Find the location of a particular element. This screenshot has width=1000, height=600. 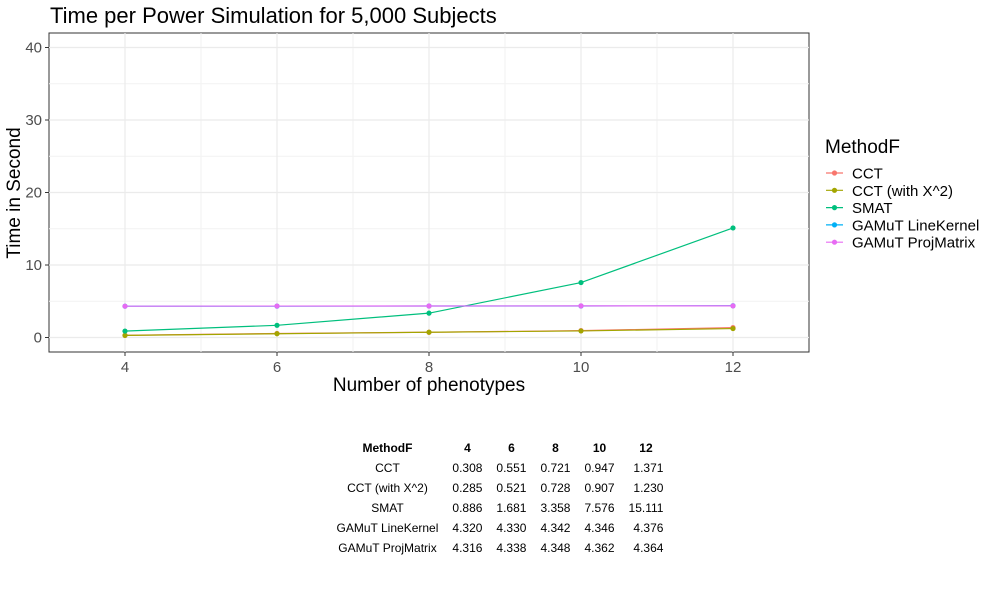

legend-label: CCT is located at coordinates (867, 174).